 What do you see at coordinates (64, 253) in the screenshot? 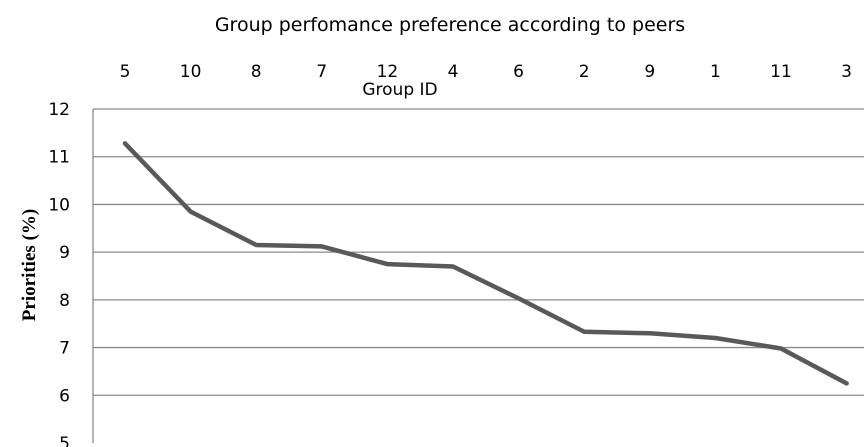
I see `y-tick-label: 9` at bounding box center [64, 253].